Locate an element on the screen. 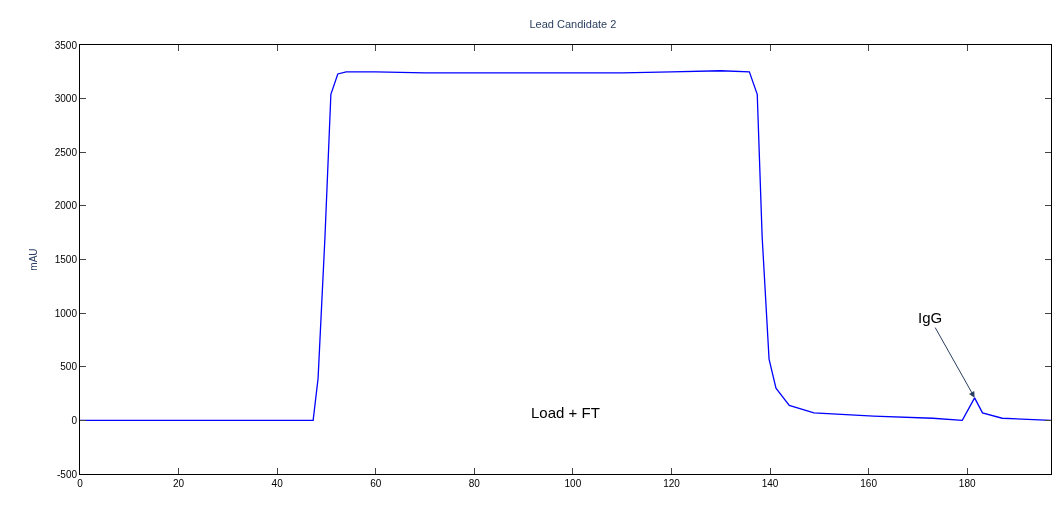 This screenshot has width=1061, height=509. y-tick-label: 0 is located at coordinates (74, 420).